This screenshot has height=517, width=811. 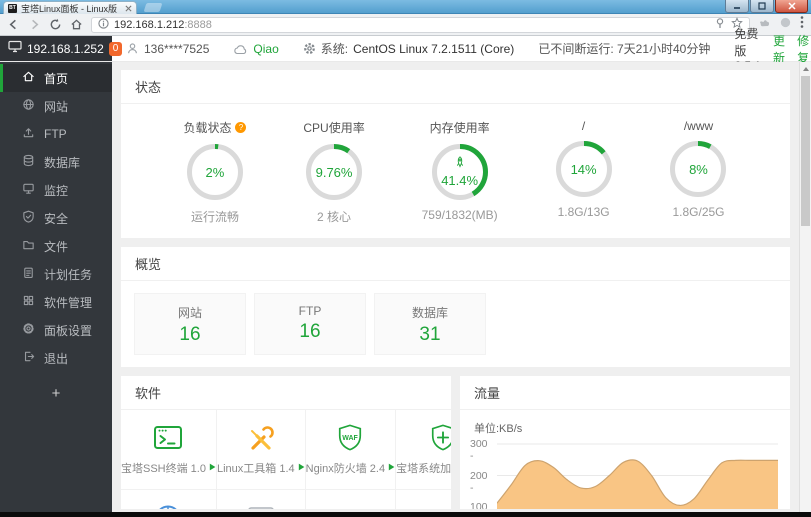 What do you see at coordinates (56, 162) in the screenshot?
I see `sidebar-item-database: 数据库` at bounding box center [56, 162].